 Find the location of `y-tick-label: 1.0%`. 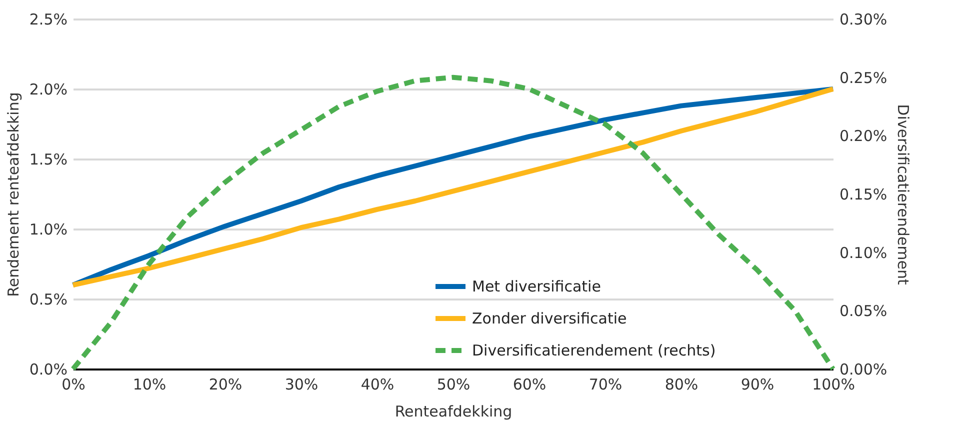

y-tick-label: 1.0% is located at coordinates (48, 229).